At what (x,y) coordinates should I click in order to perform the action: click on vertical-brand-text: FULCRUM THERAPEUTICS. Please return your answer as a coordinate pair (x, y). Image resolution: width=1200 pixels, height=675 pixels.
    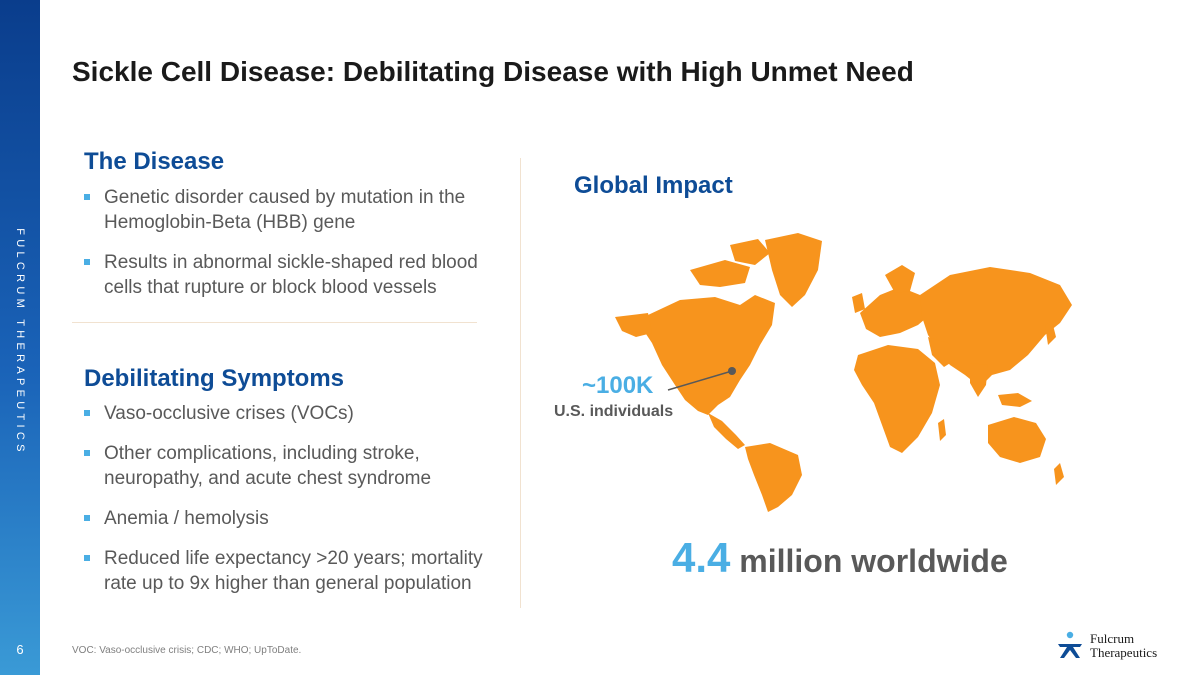
    Looking at the image, I should click on (20, 342).